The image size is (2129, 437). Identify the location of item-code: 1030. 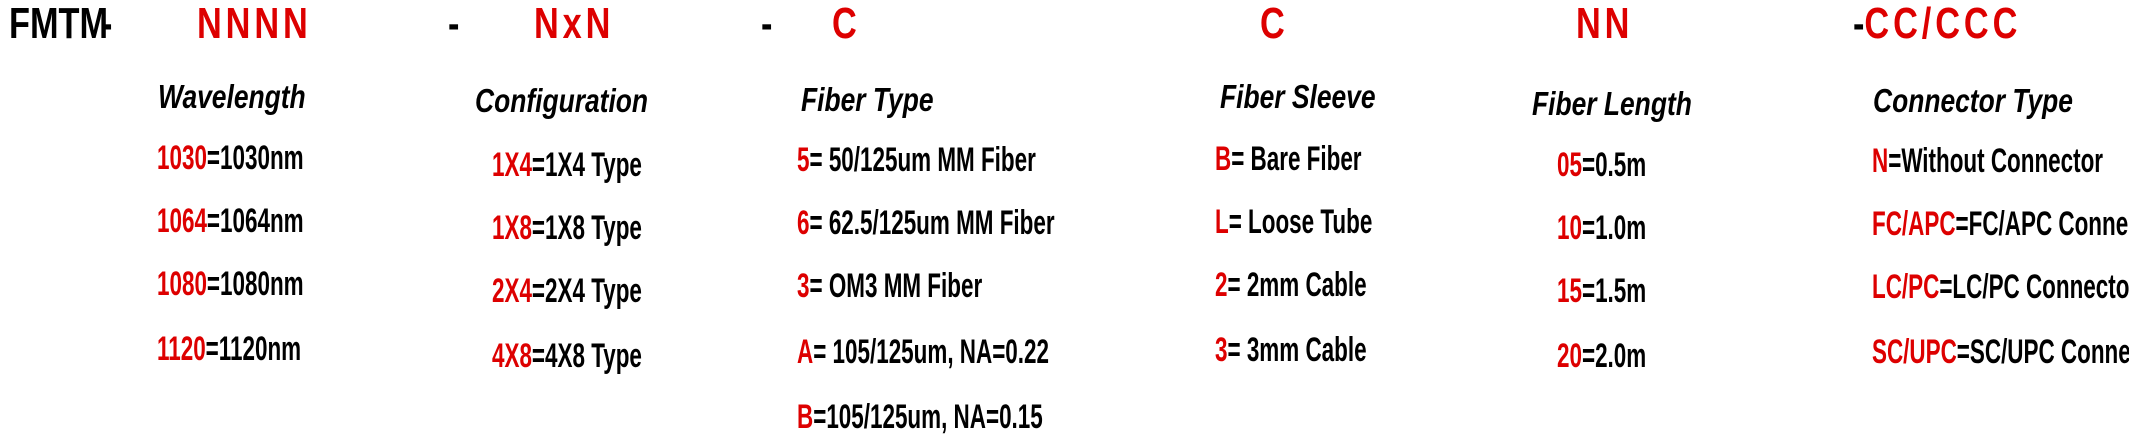
(182, 158).